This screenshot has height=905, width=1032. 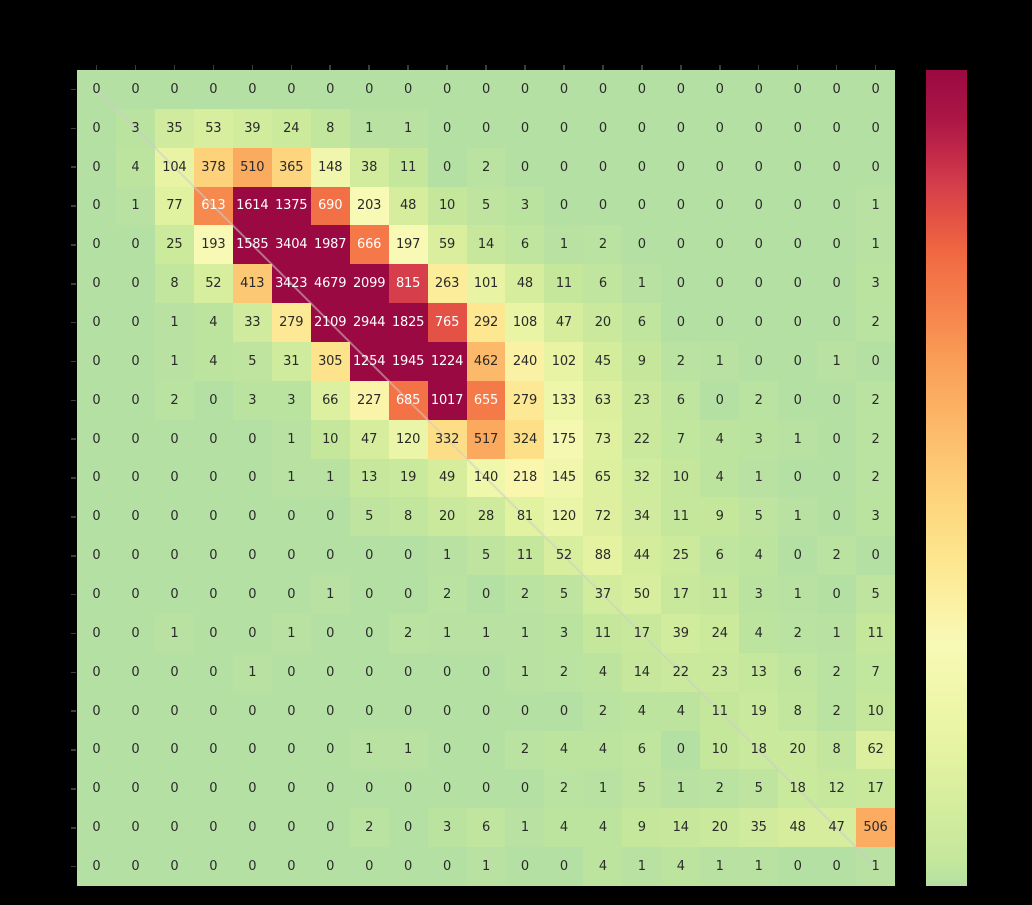 What do you see at coordinates (758, 711) in the screenshot?
I see `cell-value: 19` at bounding box center [758, 711].